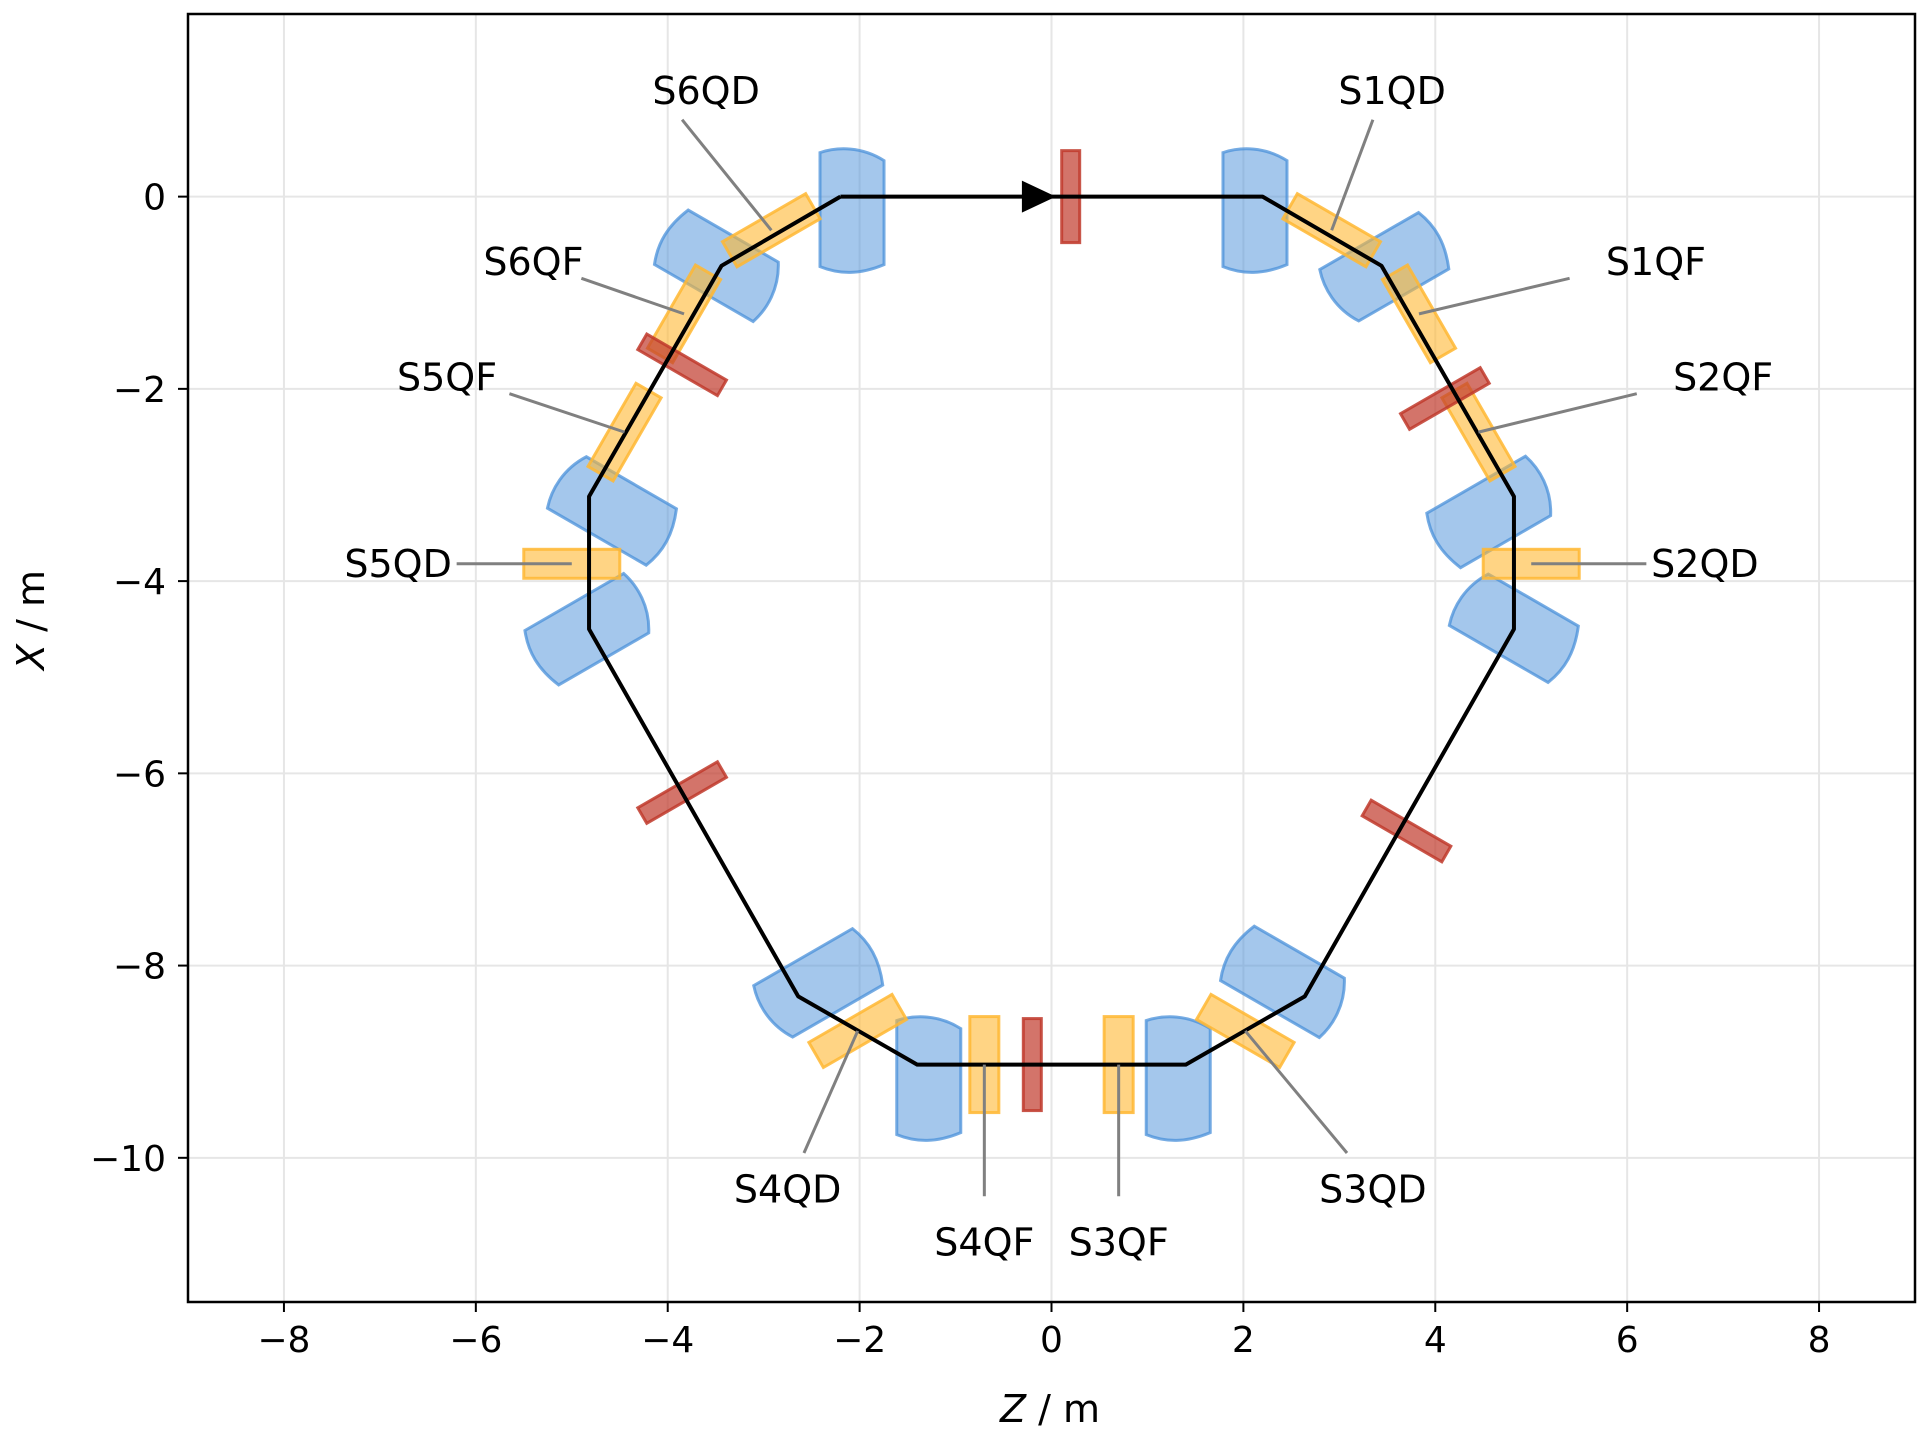 The image size is (1920, 1440). Describe the element at coordinates (1723, 377) in the screenshot. I see `magnet-label: S2QF` at that location.